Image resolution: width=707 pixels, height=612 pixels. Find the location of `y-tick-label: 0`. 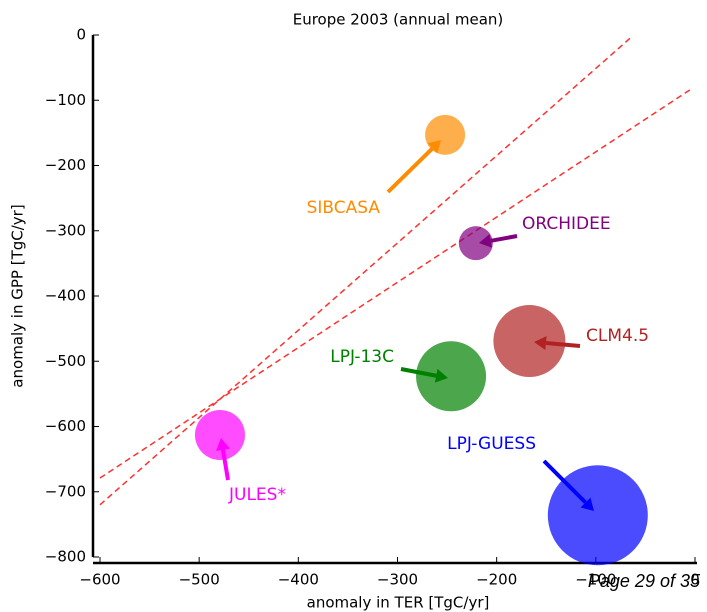

y-tick-label: 0 is located at coordinates (81, 35).